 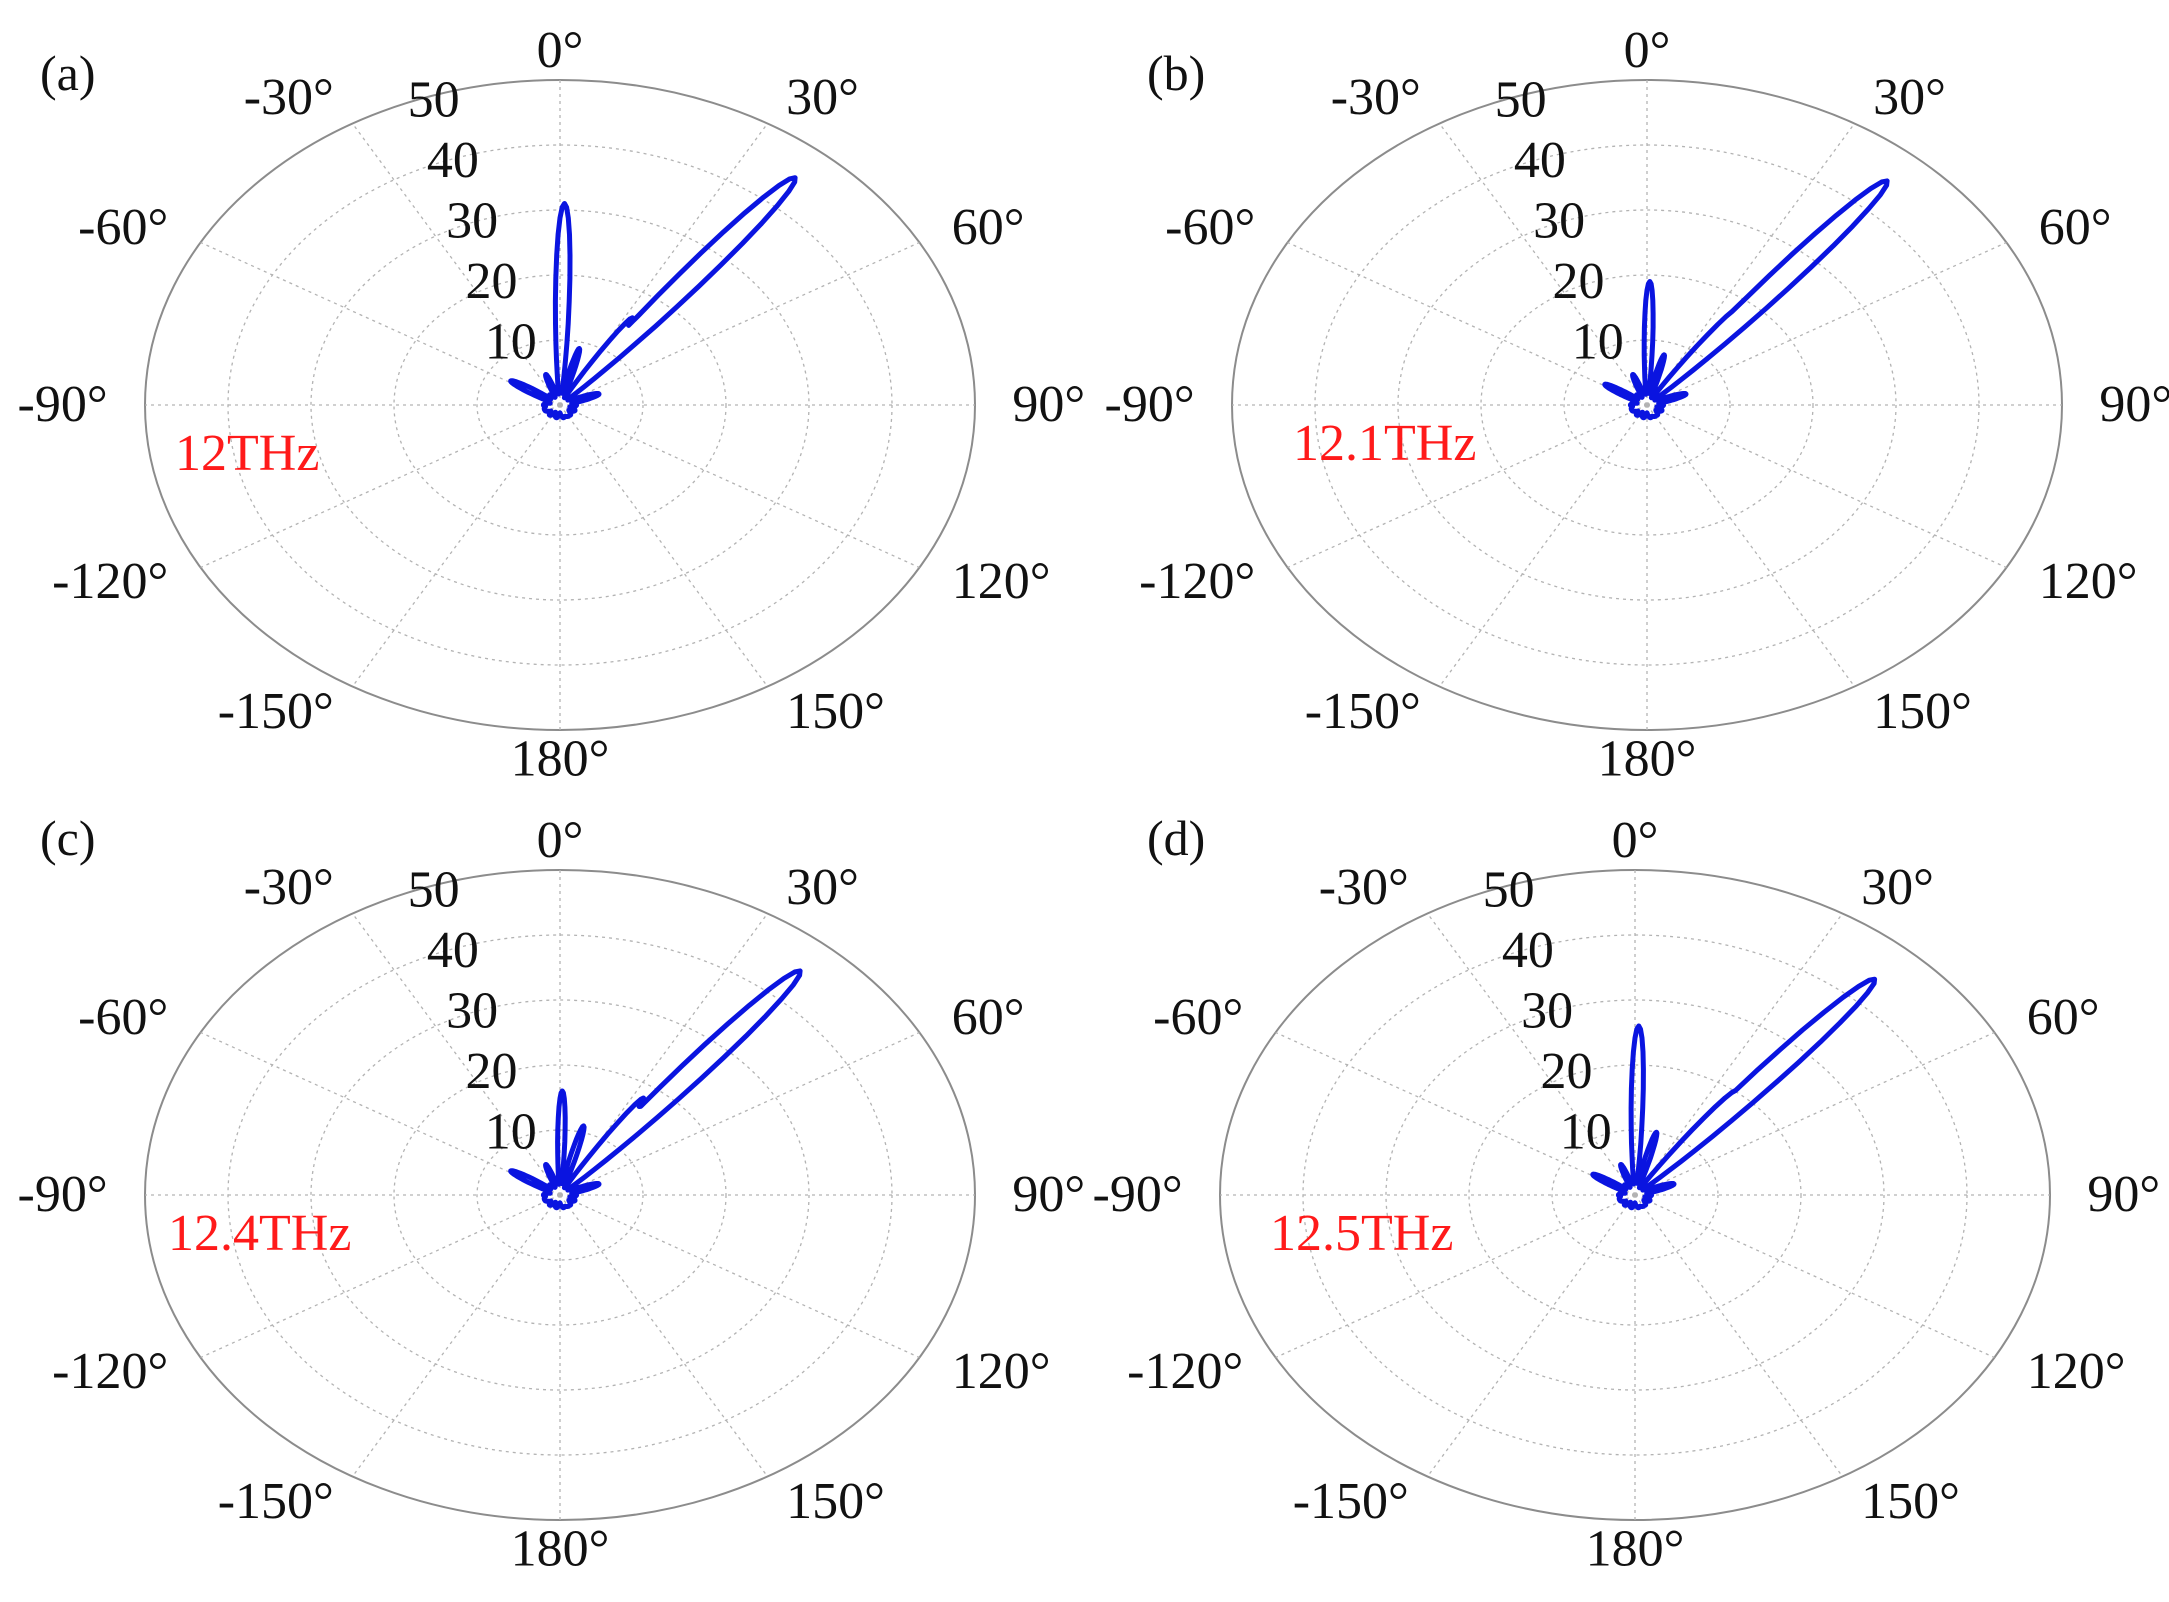 I want to click on frequency-label: 12.1THz, so click(x=1384, y=443).